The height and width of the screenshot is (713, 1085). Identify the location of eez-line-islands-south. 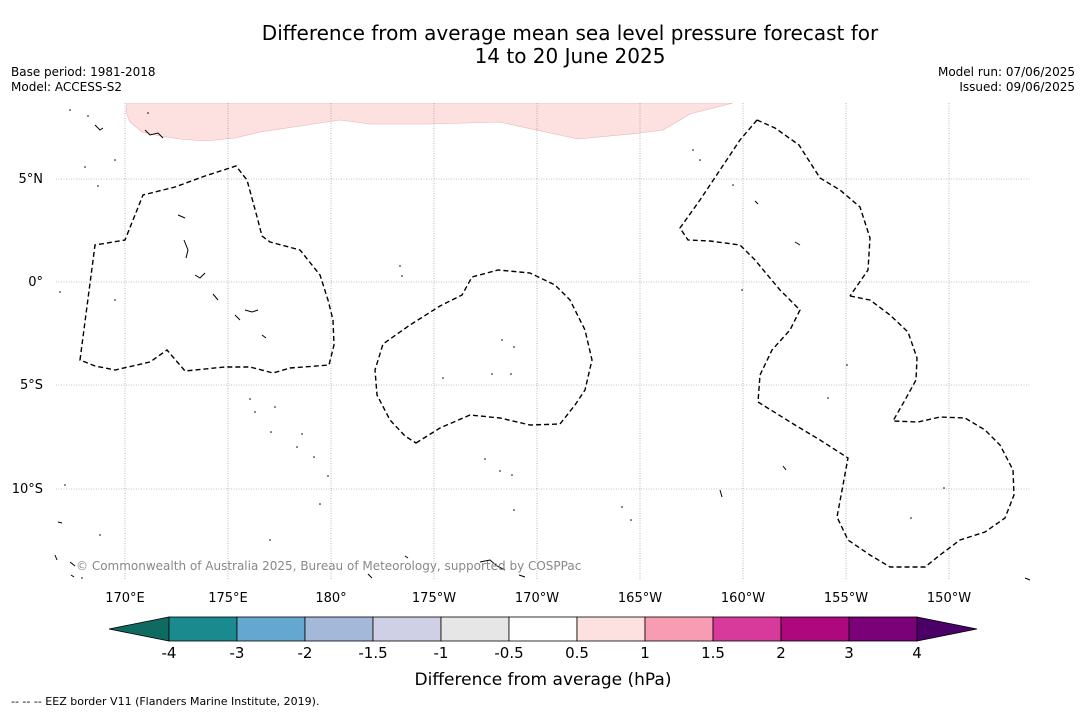
(886, 484).